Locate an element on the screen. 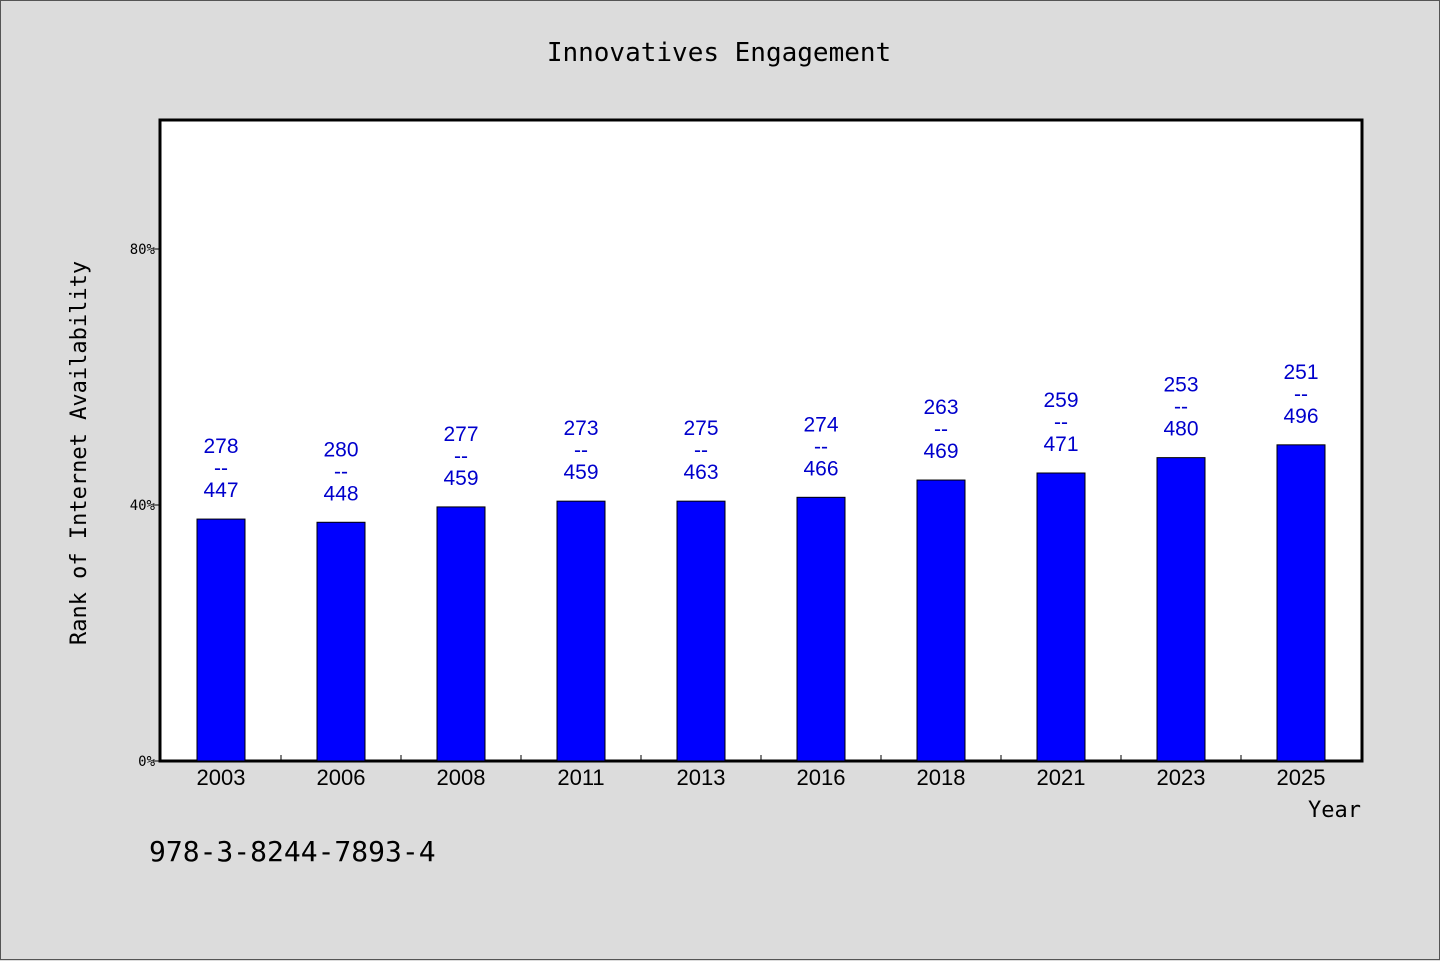  data-label-2021-0: 259 is located at coordinates (1060, 400).